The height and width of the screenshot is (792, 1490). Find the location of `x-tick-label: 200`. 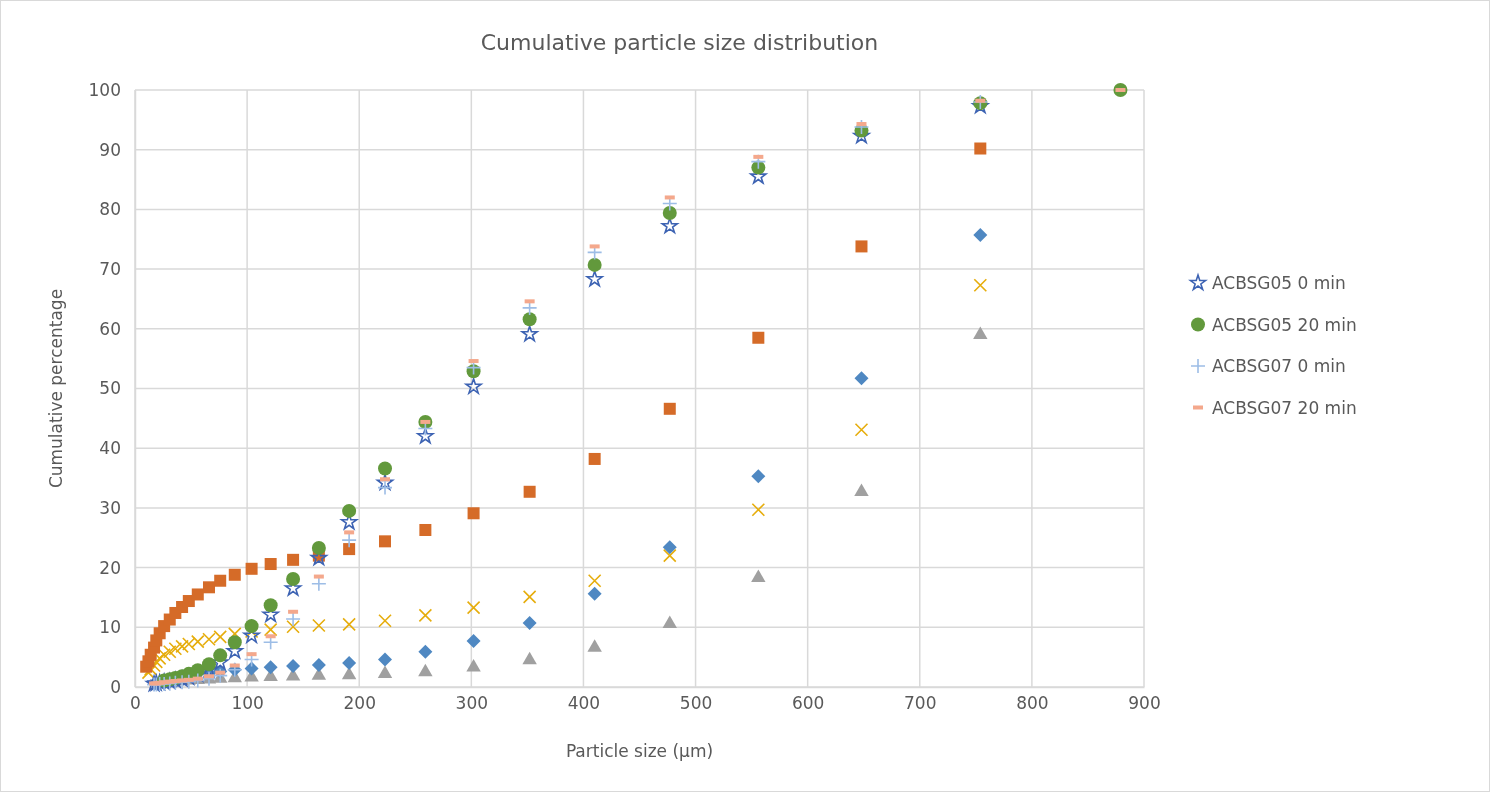

x-tick-label: 200 is located at coordinates (359, 703).